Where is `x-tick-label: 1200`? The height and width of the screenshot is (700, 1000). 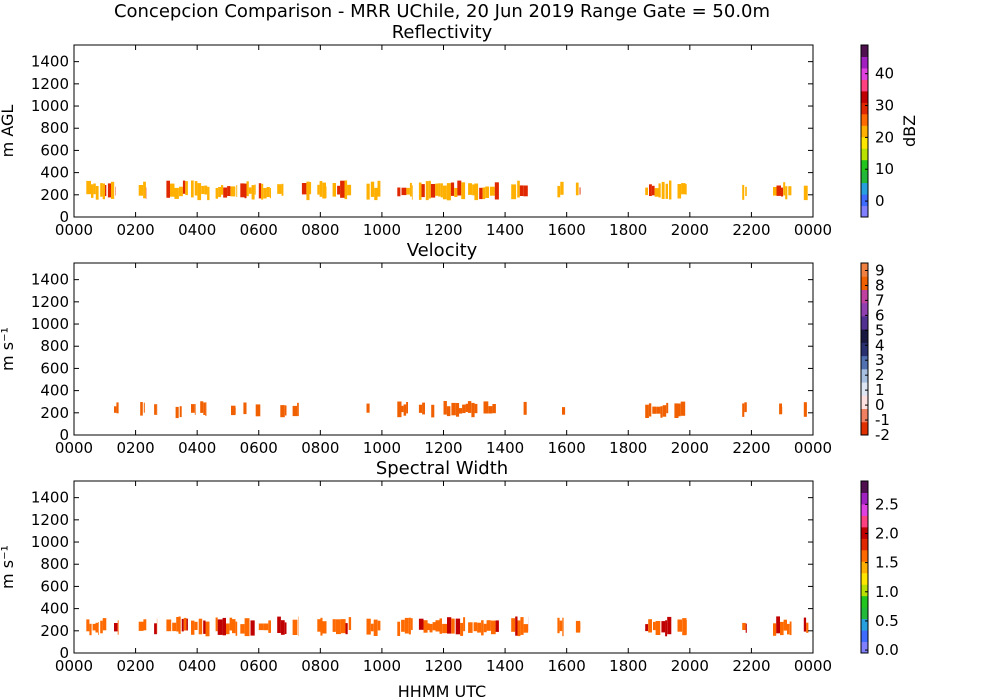
x-tick-label: 1200 is located at coordinates (443, 448).